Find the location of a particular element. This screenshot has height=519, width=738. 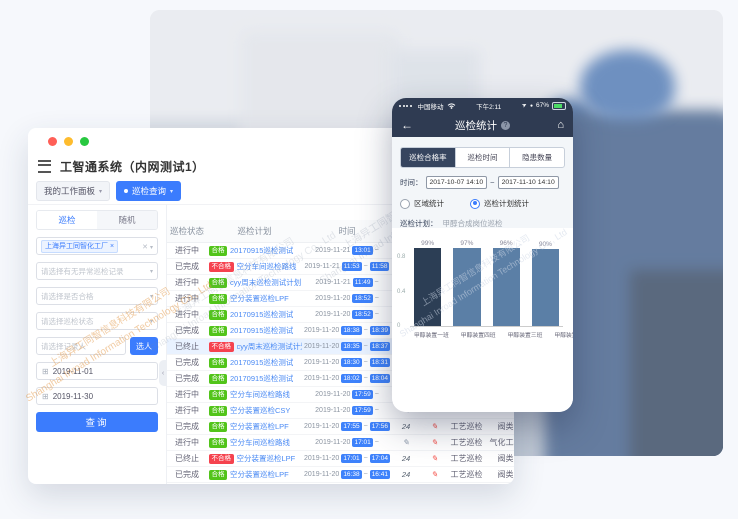

sidebar-tabs: 巡检 随机 is located at coordinates (97, 220).